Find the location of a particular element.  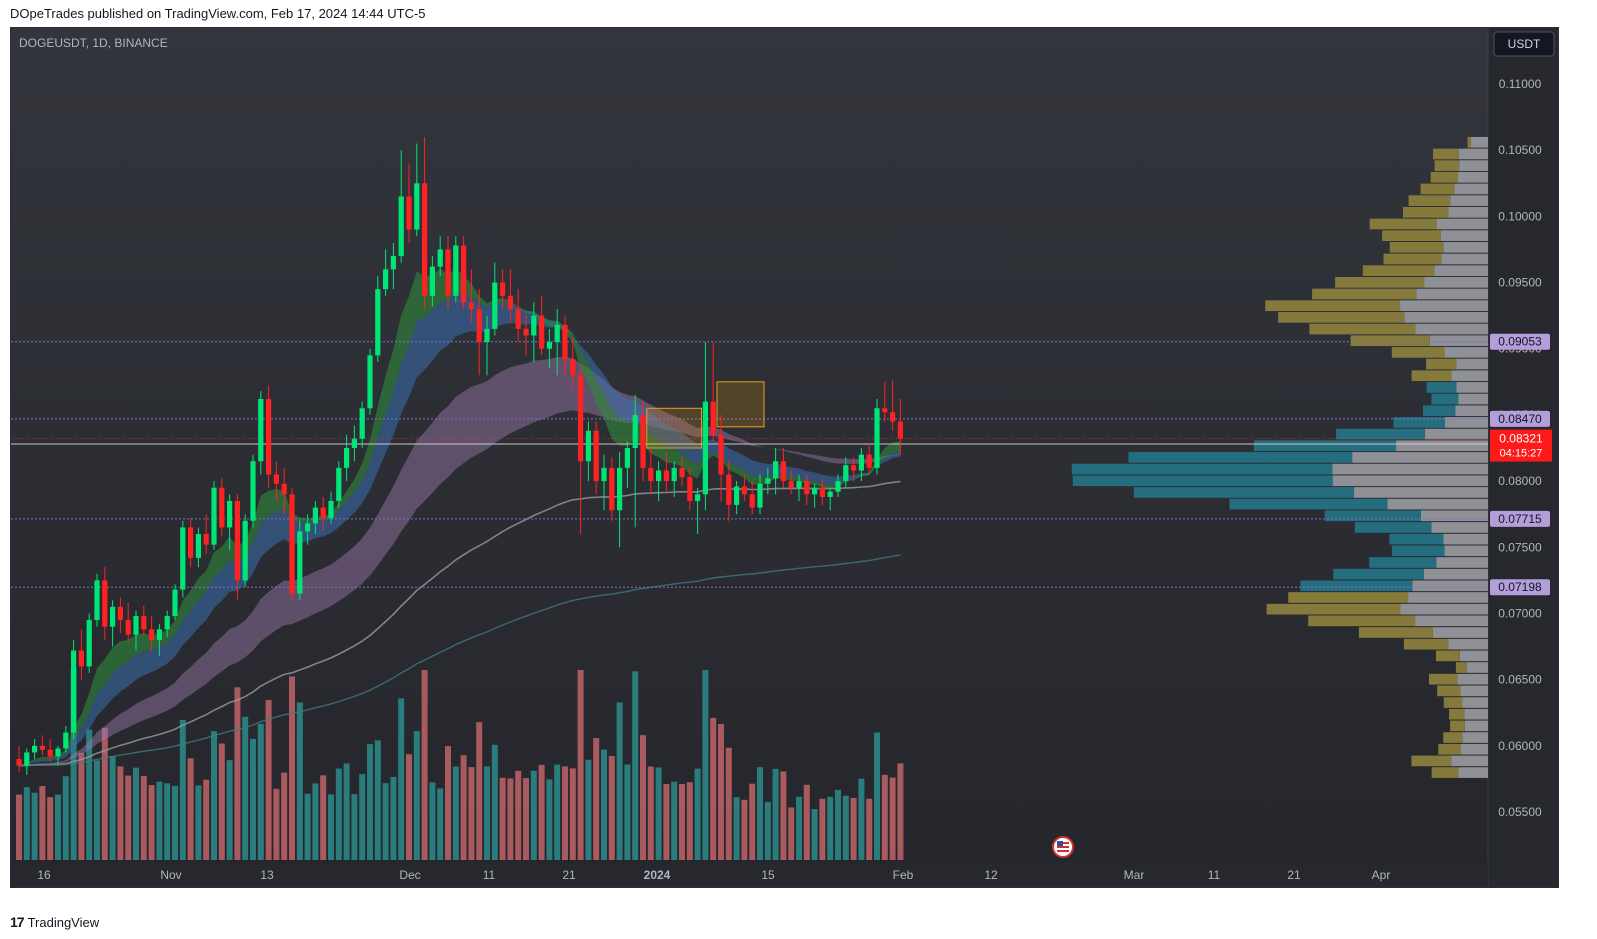

time-tick-label: 11 is located at coordinates (489, 875).